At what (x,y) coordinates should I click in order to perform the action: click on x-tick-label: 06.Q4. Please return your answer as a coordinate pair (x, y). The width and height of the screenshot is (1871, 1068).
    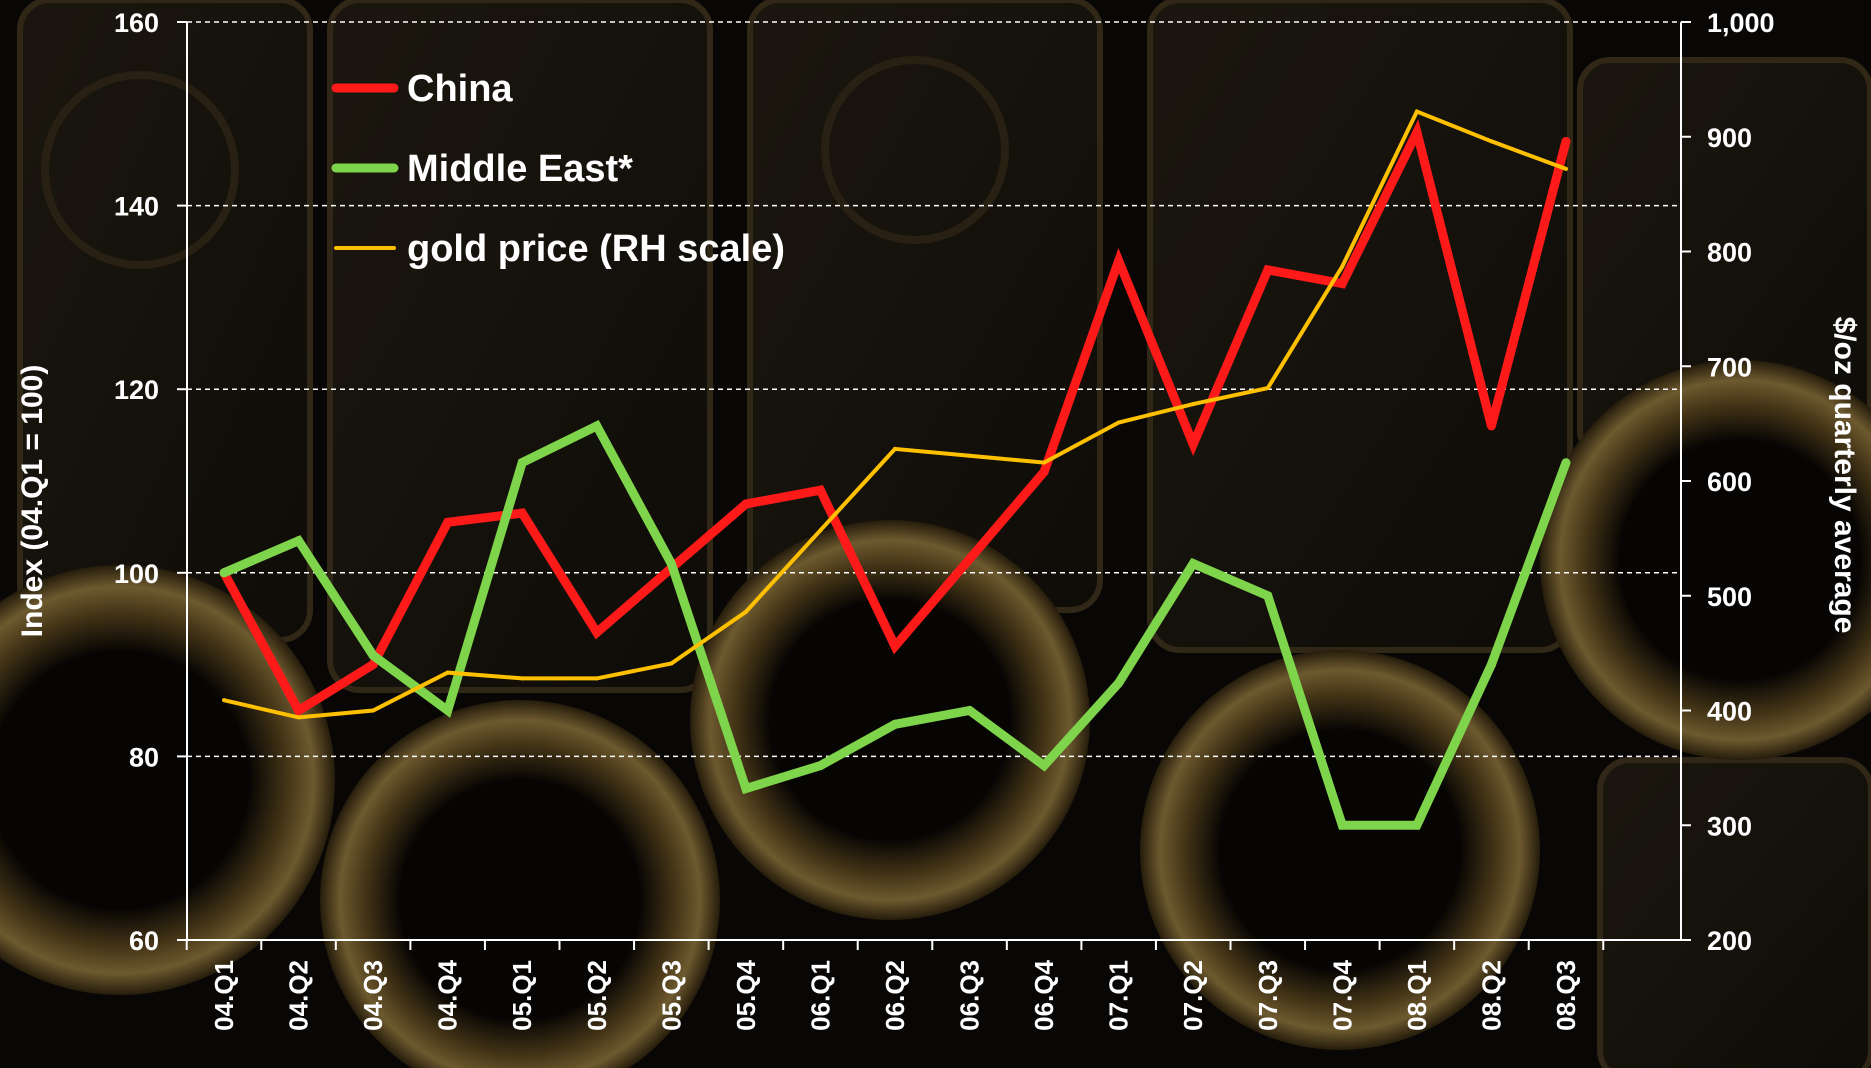
    Looking at the image, I should click on (1044, 994).